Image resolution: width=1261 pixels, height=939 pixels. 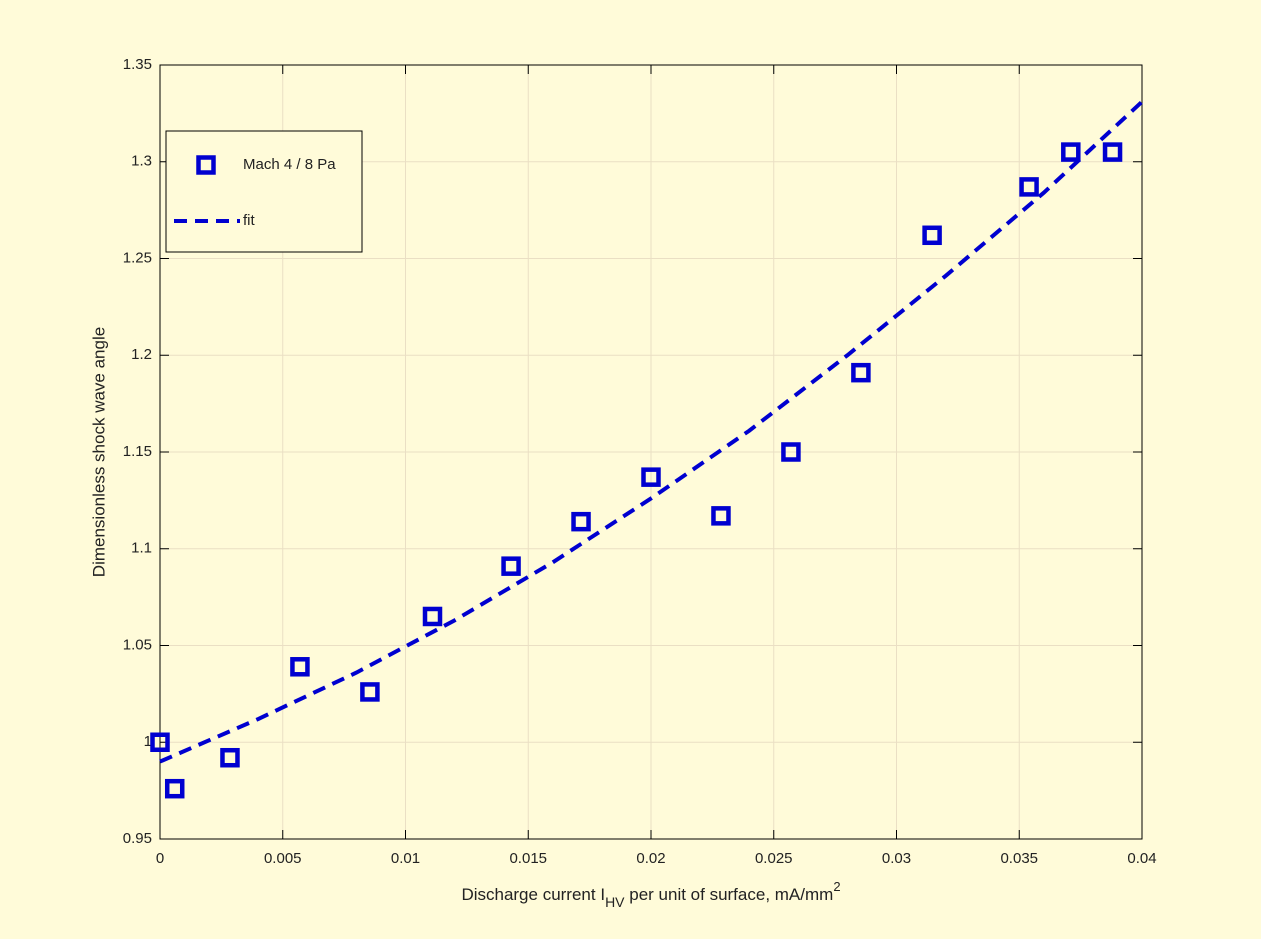 I want to click on y-tick-label: 1.15, so click(x=137, y=451).